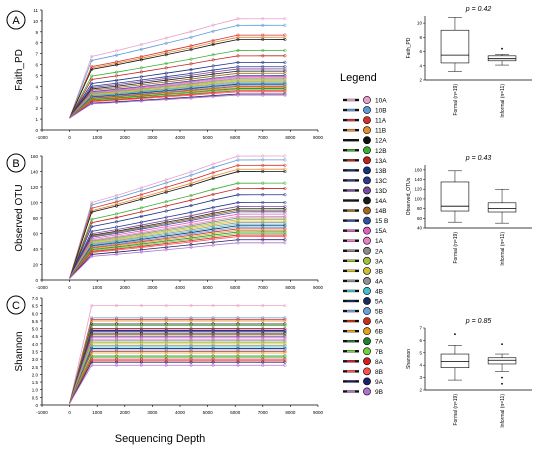 This screenshot has width=550, height=453. What do you see at coordinates (35, 10) in the screenshot?
I see `y-tick-label: 11` at bounding box center [35, 10].